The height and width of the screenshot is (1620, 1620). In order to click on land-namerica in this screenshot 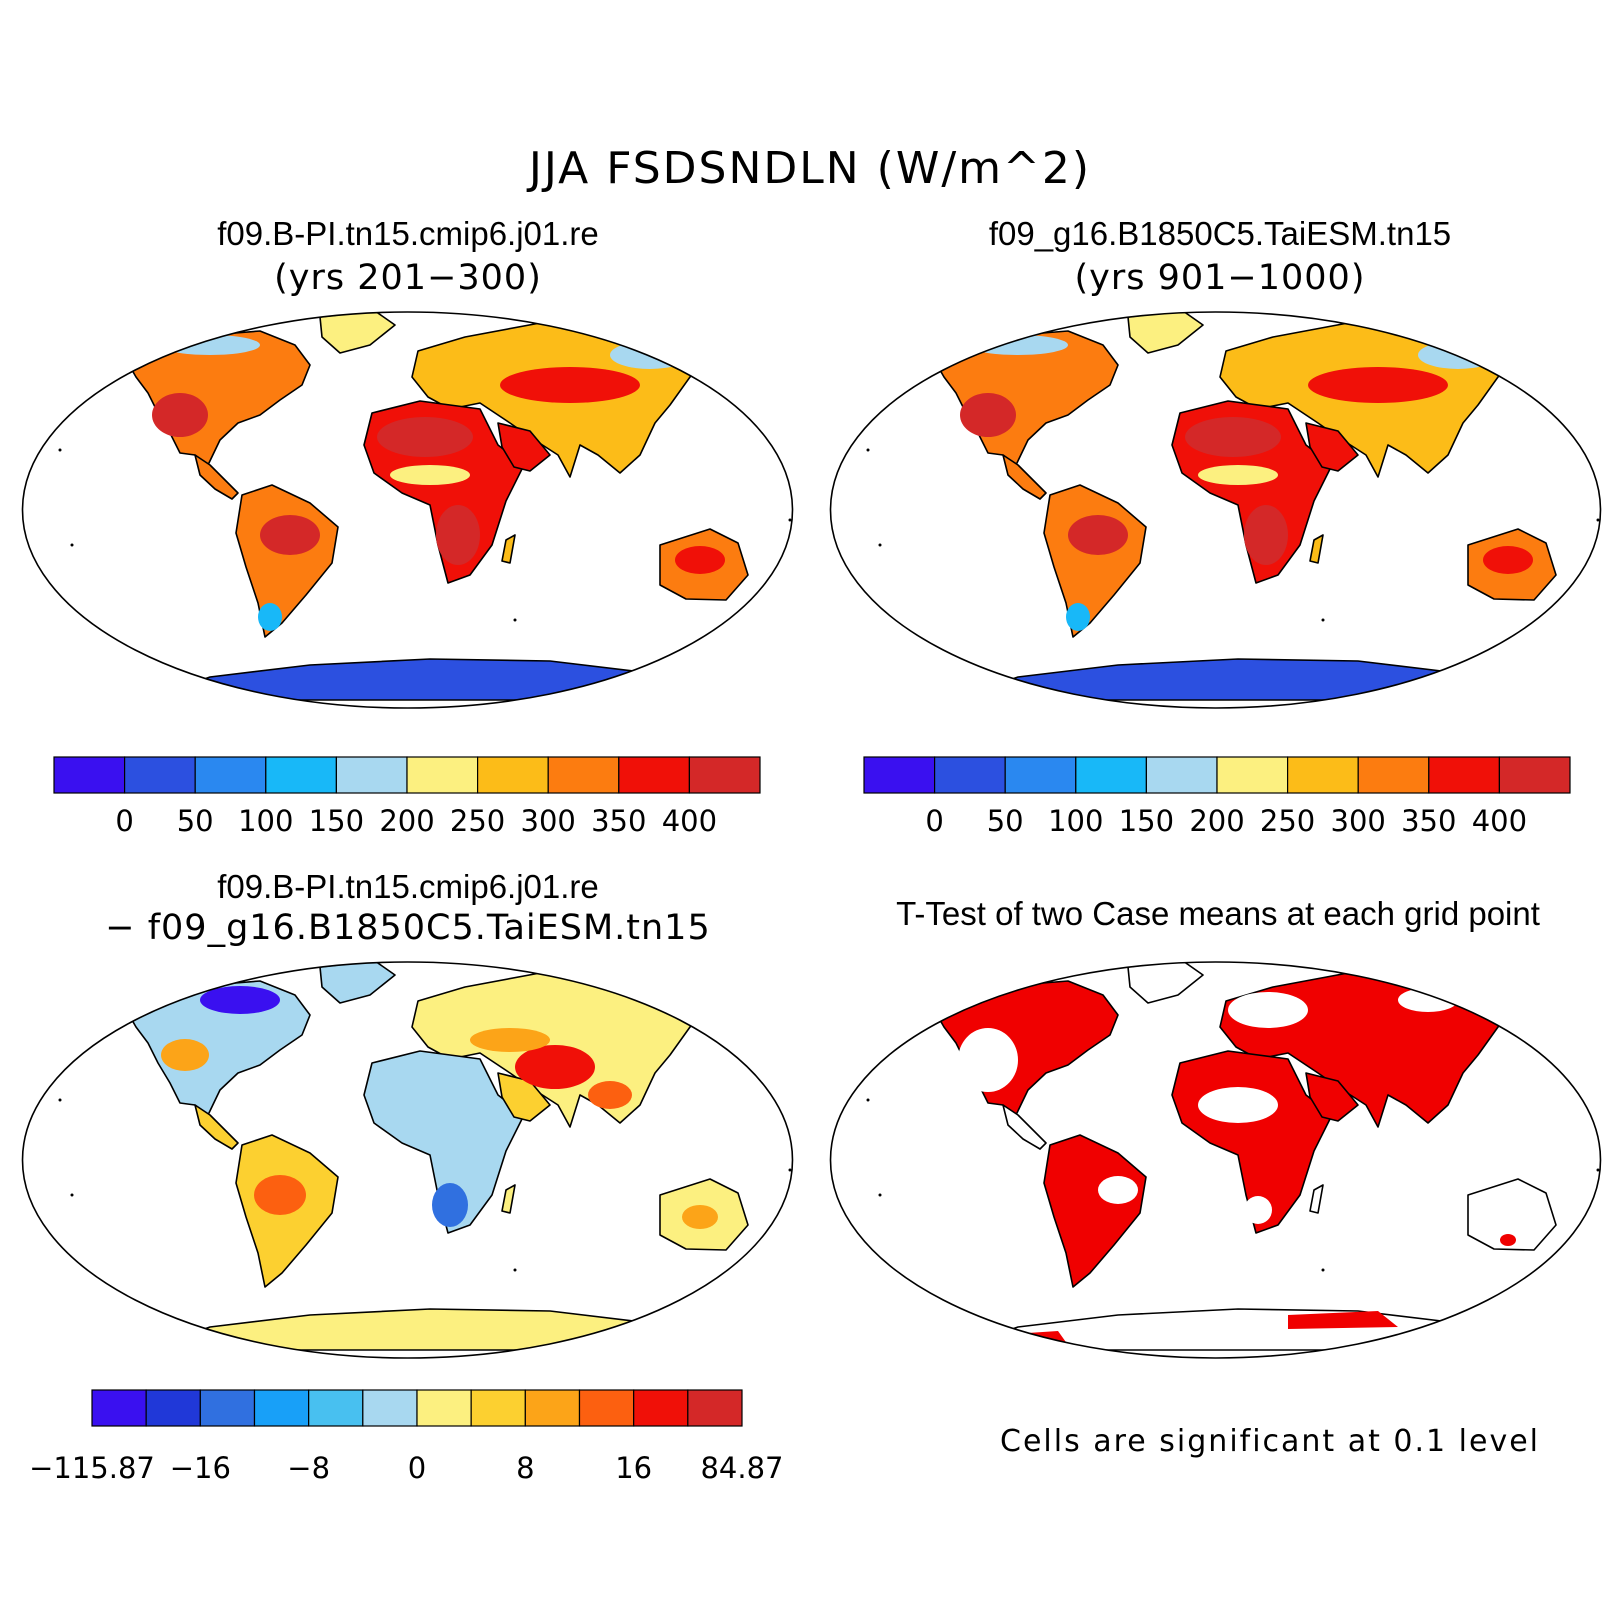, I will do `click(219, 1048)`.